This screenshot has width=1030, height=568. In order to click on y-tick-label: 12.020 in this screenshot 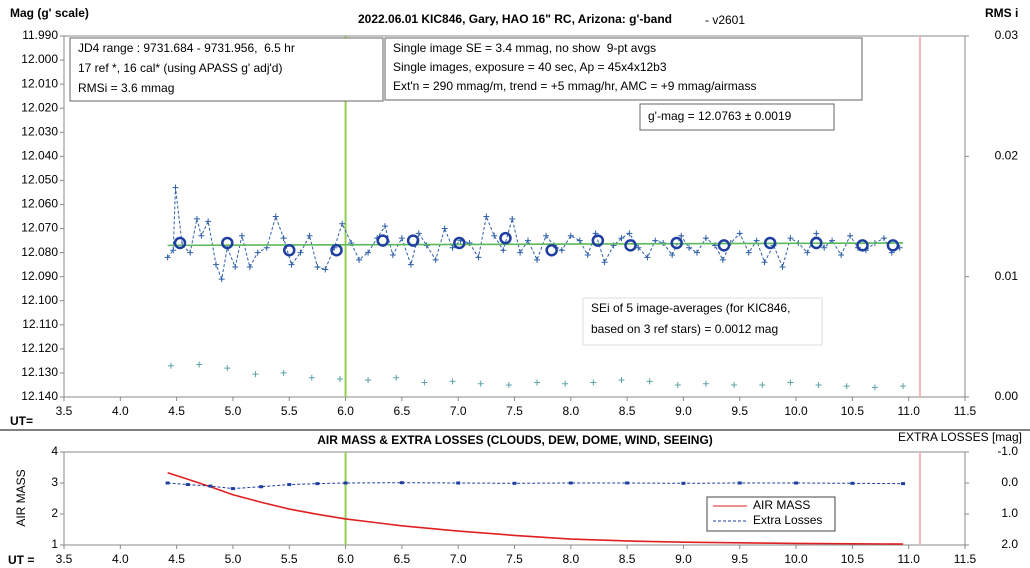, I will do `click(39, 107)`.